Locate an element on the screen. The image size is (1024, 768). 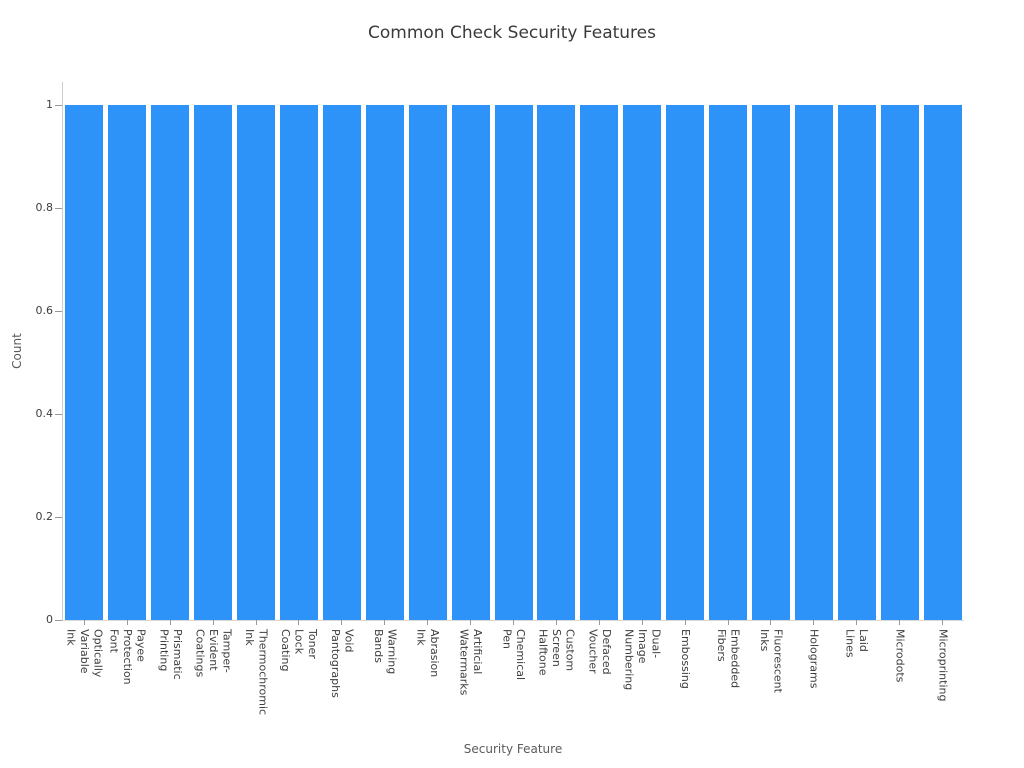
x-tick-label: Defaced Voucher is located at coordinates (599, 652).